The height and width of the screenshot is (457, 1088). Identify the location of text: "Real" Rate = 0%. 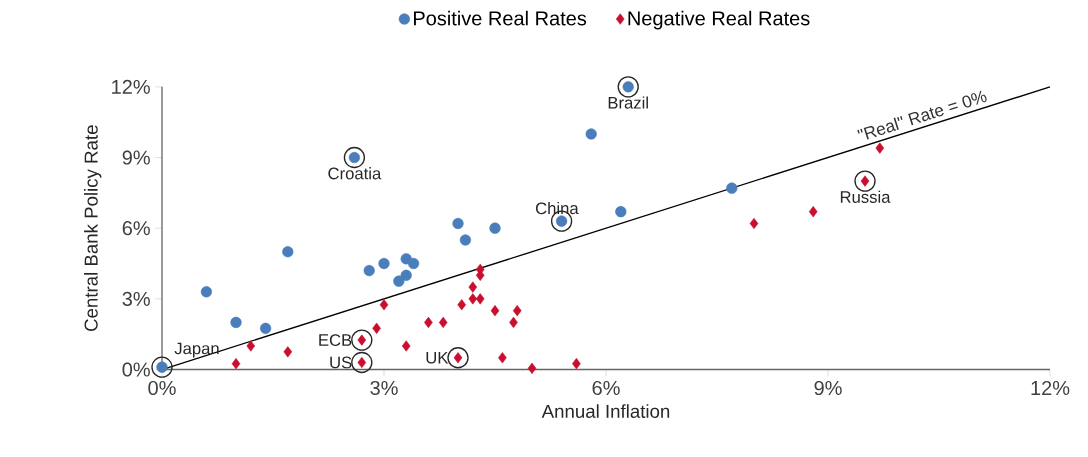
(922, 115).